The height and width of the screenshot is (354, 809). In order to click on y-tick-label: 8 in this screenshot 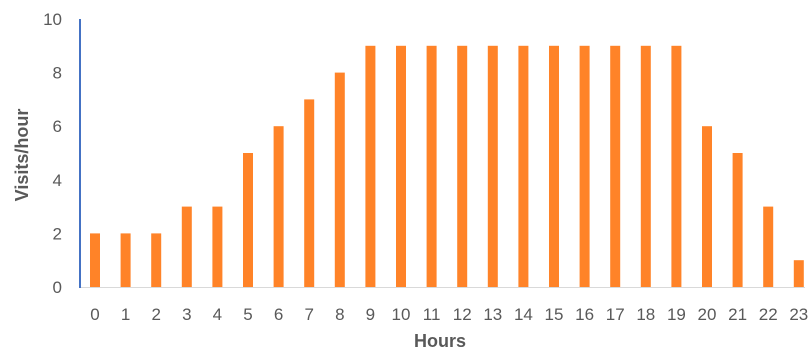, I will do `click(57, 73)`.